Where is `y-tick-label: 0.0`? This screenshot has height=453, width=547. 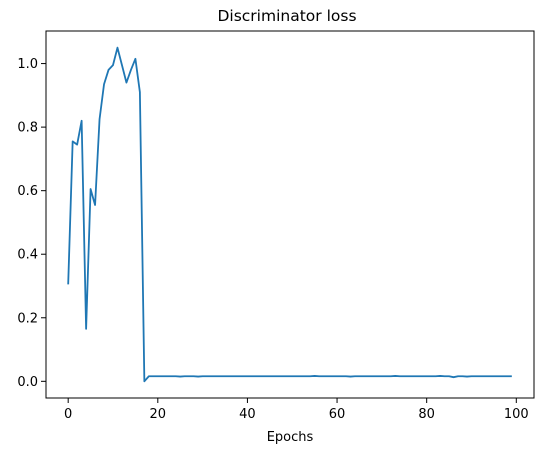
y-tick-label: 0.0 is located at coordinates (27, 382).